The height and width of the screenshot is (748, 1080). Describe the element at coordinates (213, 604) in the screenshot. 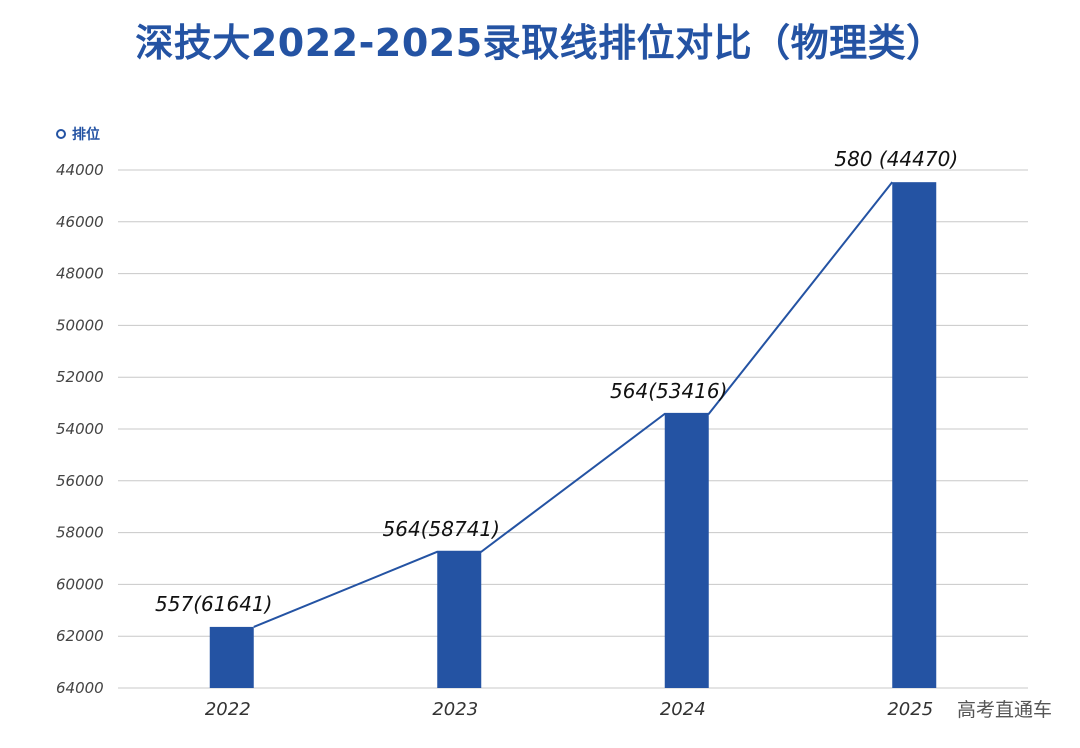

I see `data-label: 557(61641)` at that location.